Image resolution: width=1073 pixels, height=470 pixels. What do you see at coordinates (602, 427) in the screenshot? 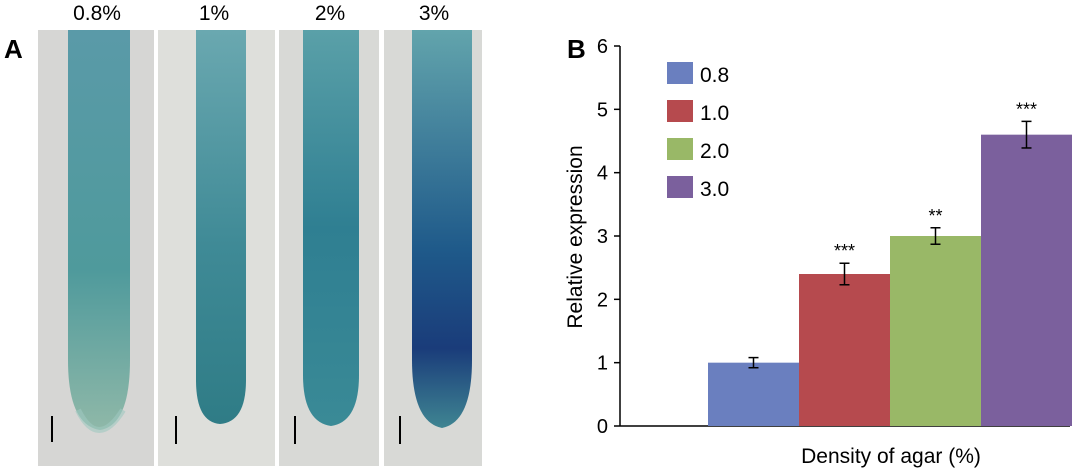
I see `y-tick-label: 0` at bounding box center [602, 427].